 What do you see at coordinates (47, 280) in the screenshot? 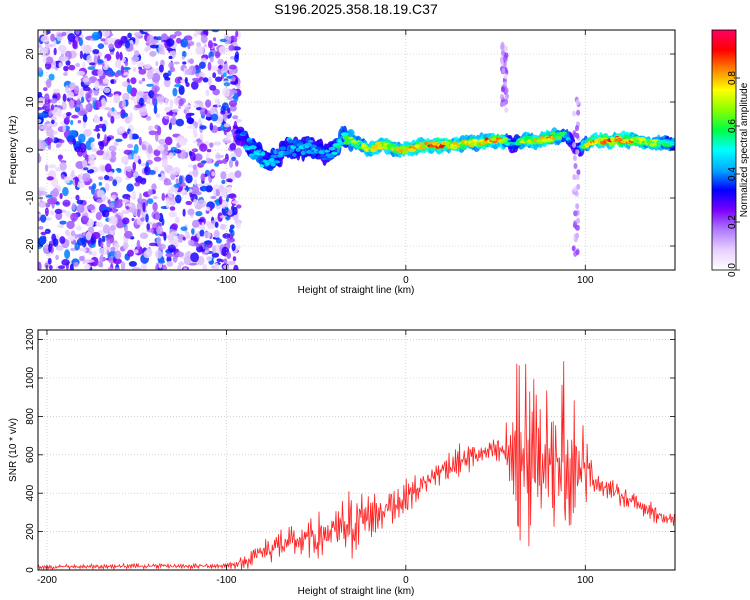
I see `x-tick-label: -200` at bounding box center [47, 280].